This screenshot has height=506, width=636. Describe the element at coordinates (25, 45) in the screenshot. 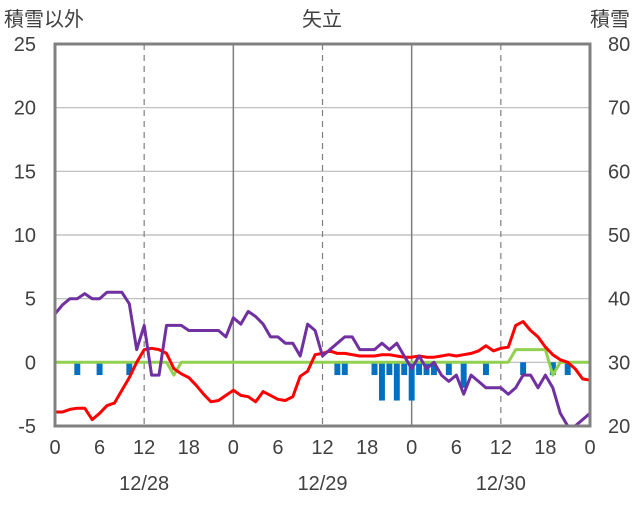

I see `ytick-left-label: 25` at that location.